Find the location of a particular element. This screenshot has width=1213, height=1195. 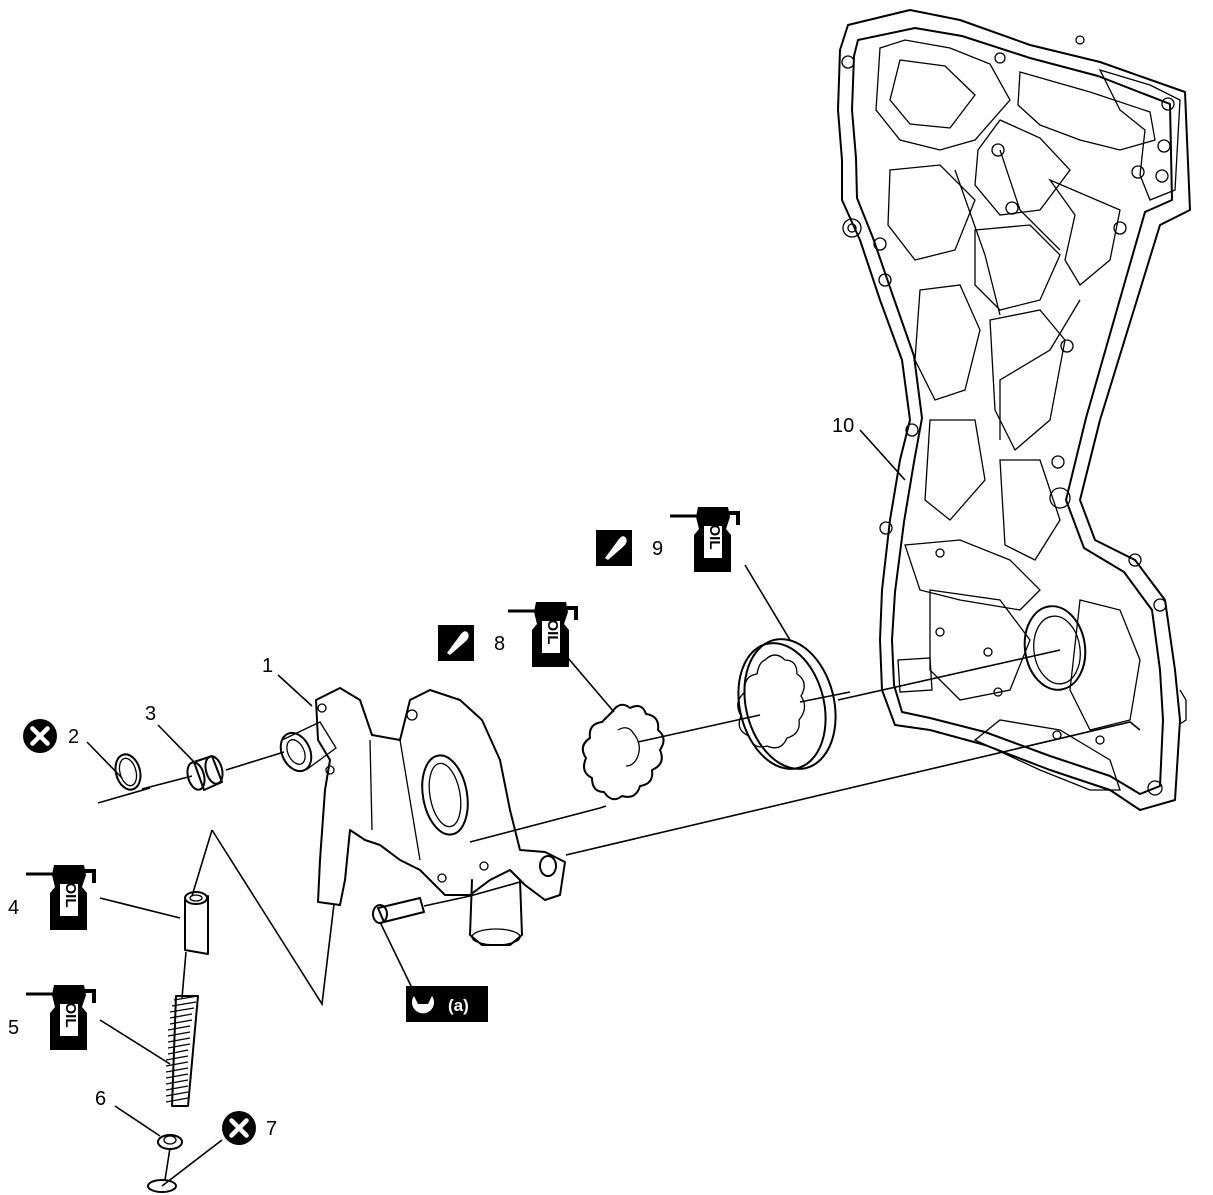

o-ring is located at coordinates (128, 772).